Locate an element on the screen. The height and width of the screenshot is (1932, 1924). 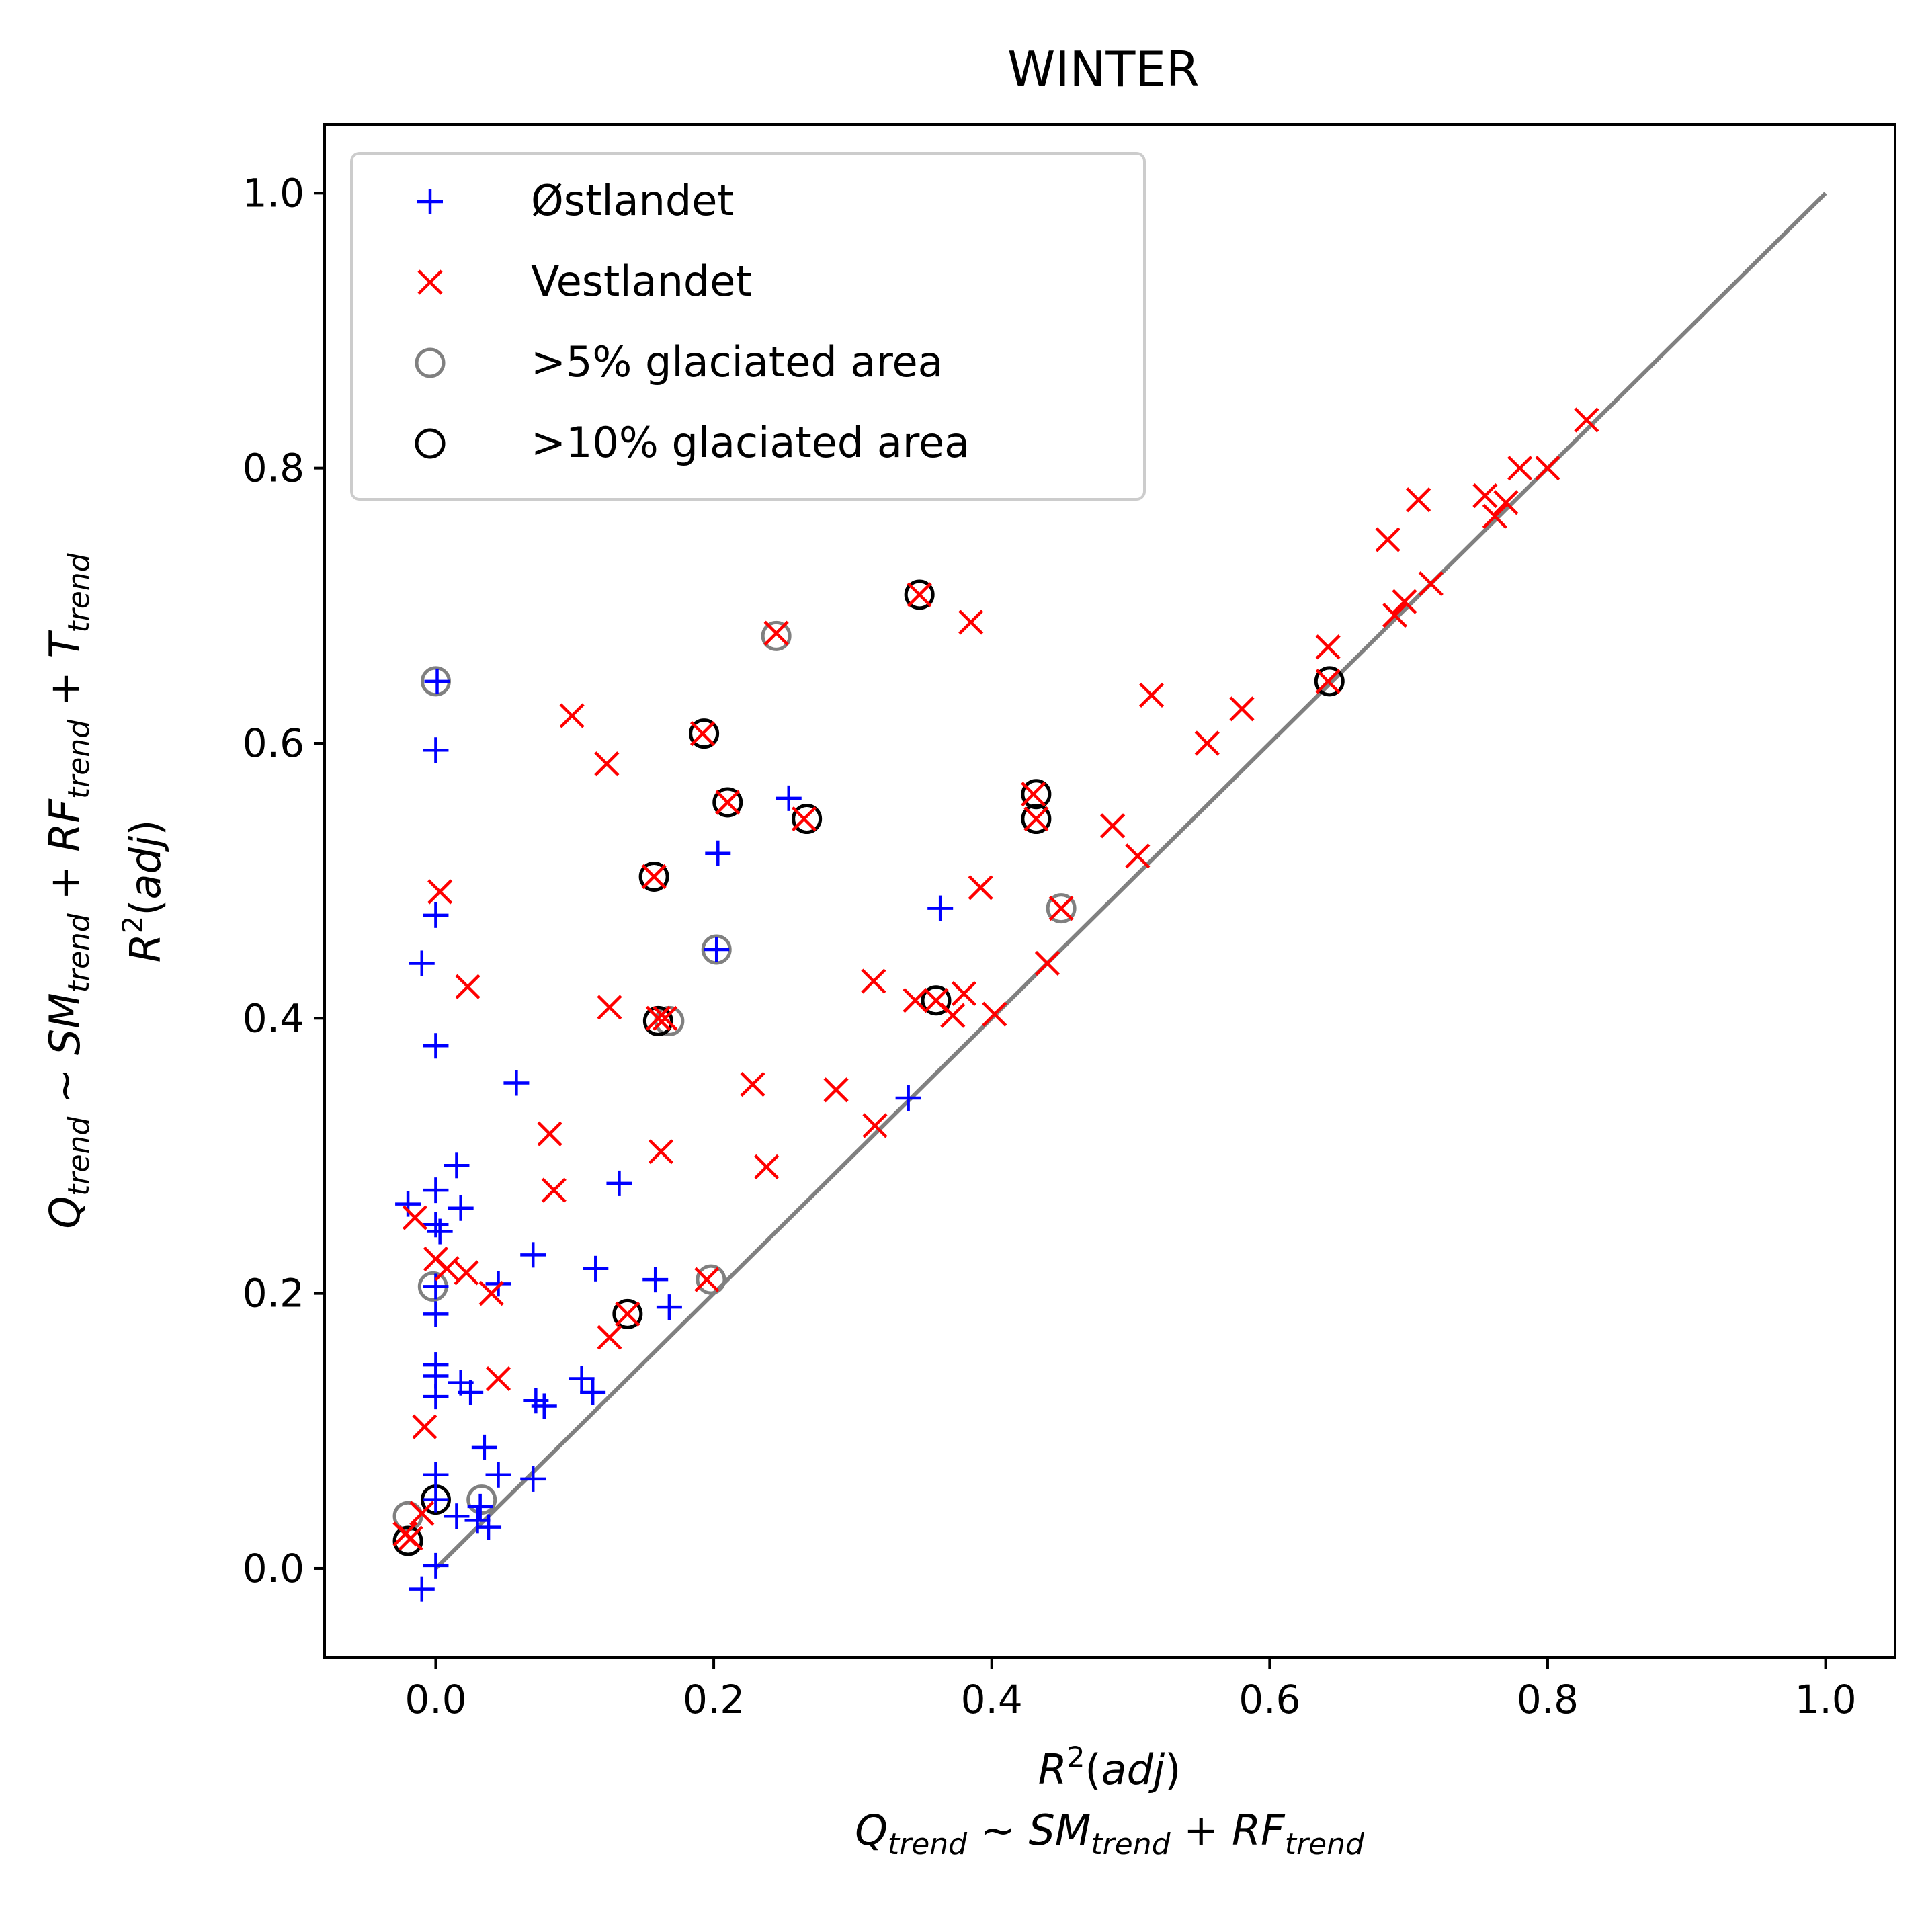
x-axis-label-line1: R2(adj) is located at coordinates (1109, 1767).